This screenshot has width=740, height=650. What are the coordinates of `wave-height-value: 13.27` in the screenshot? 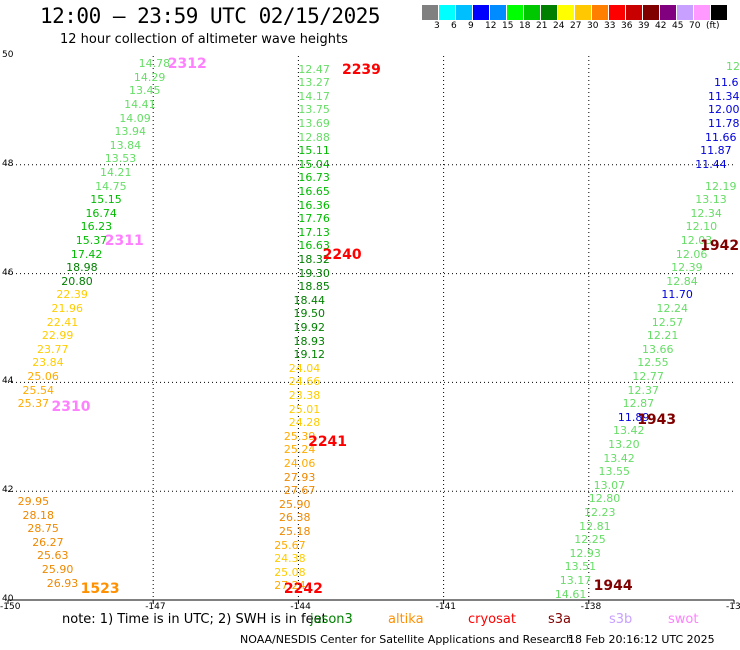 It's located at (314, 83).